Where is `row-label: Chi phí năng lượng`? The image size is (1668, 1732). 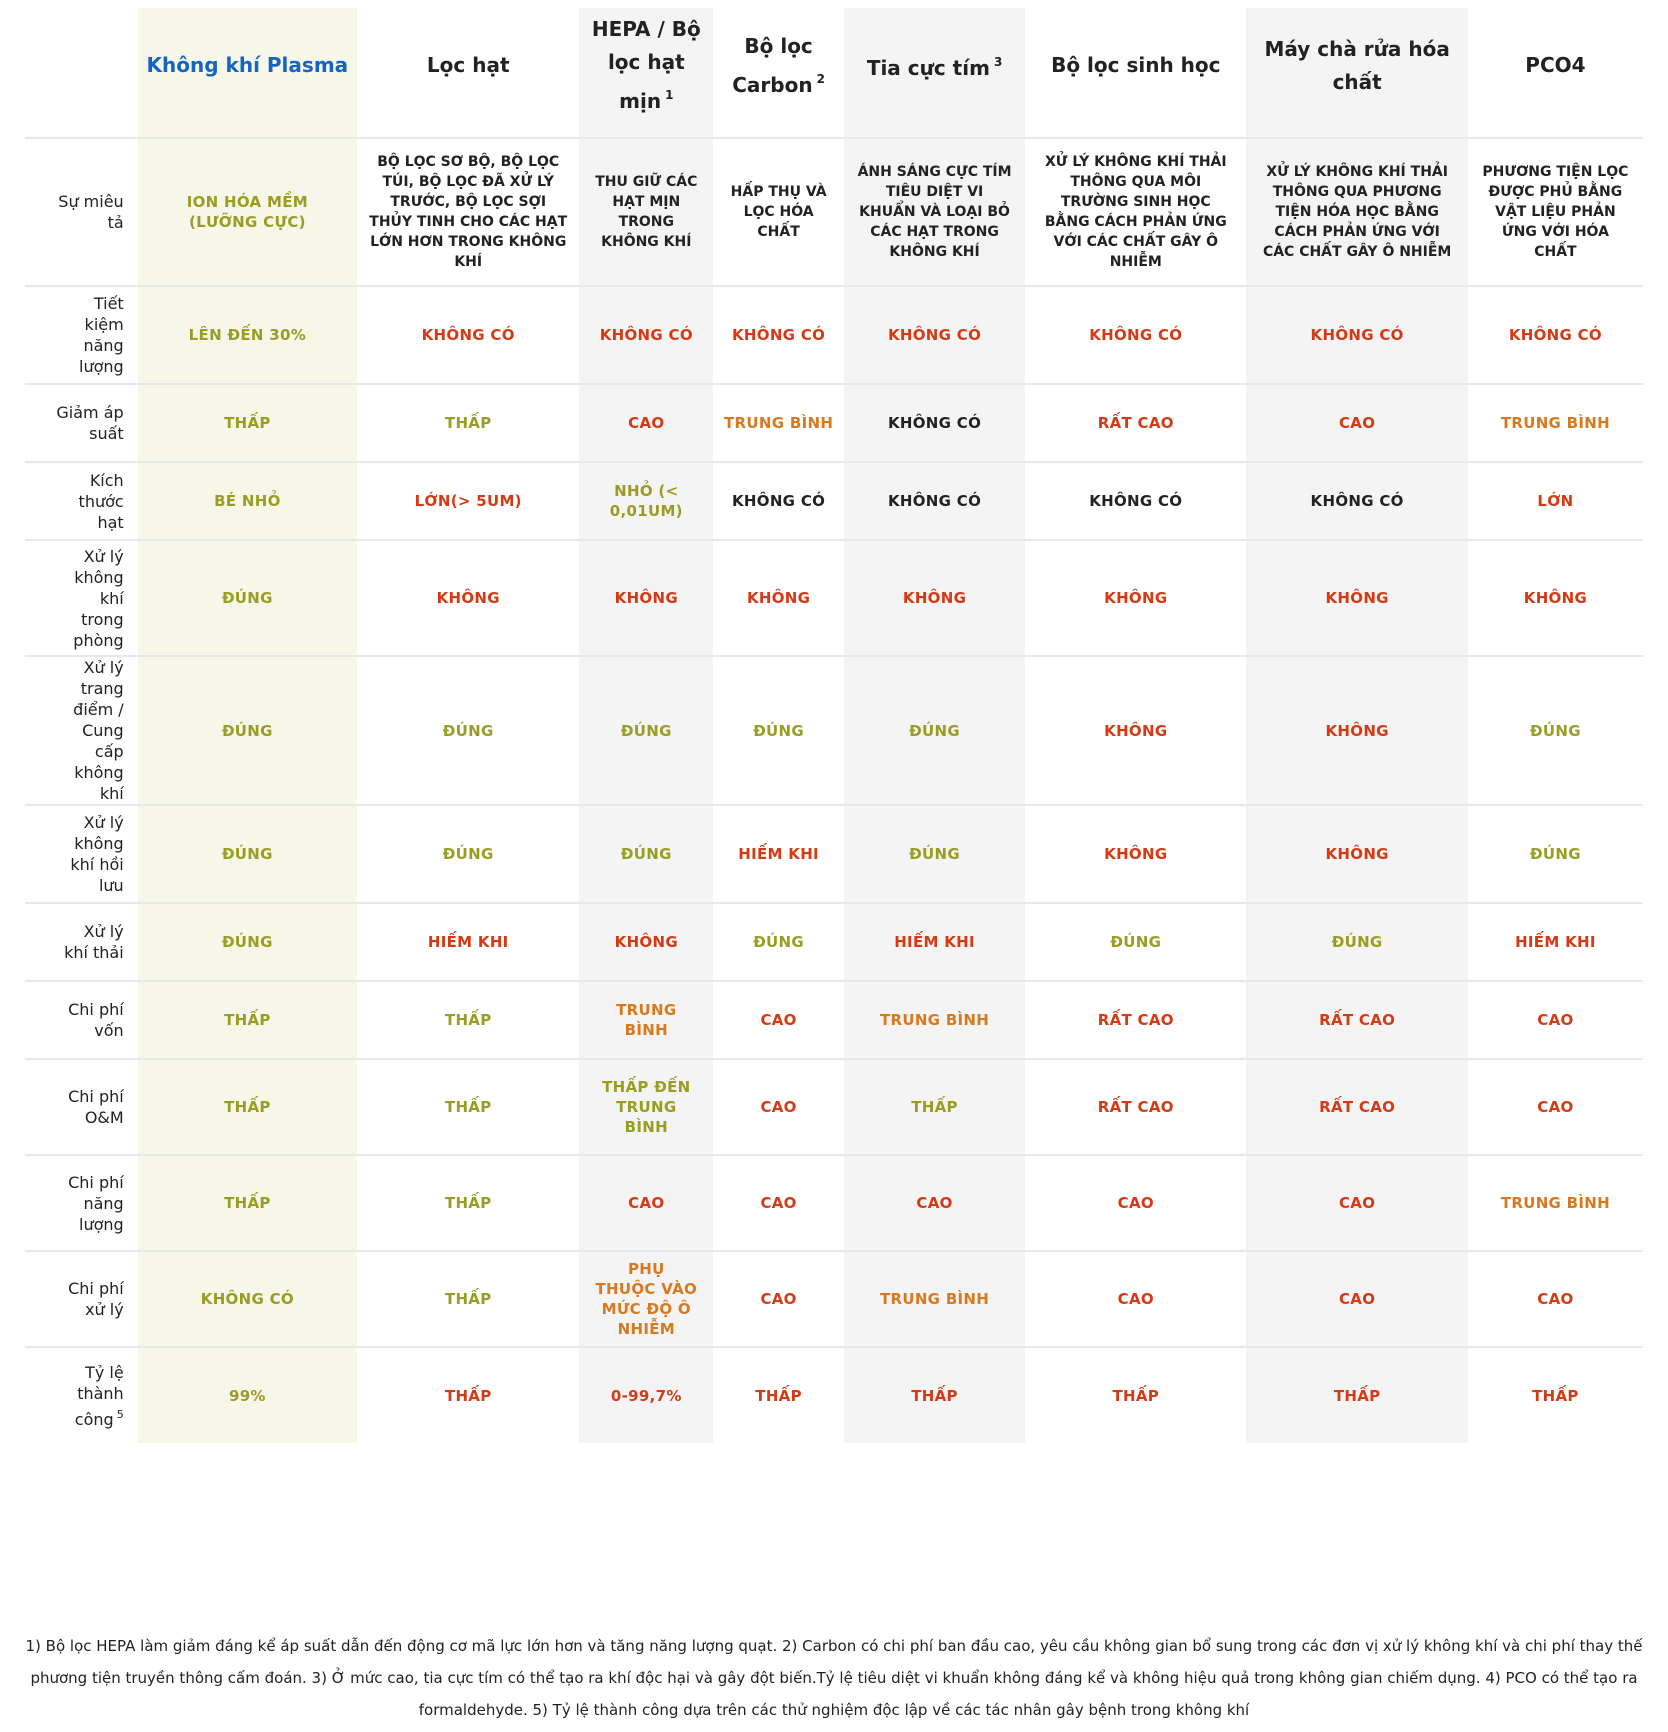 row-label: Chi phí năng lượng is located at coordinates (81, 1203).